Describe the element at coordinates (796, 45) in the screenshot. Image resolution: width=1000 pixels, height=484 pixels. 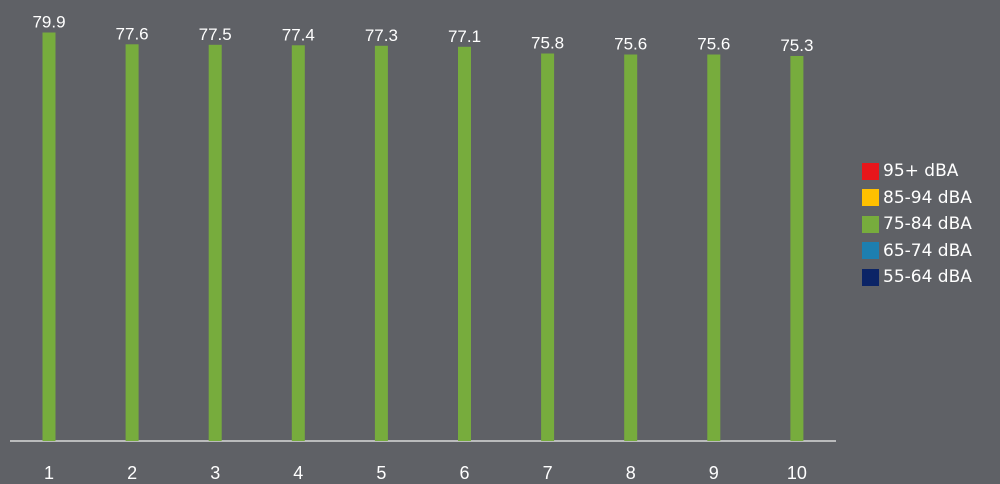
I see `value-label-10: 75.3` at that location.